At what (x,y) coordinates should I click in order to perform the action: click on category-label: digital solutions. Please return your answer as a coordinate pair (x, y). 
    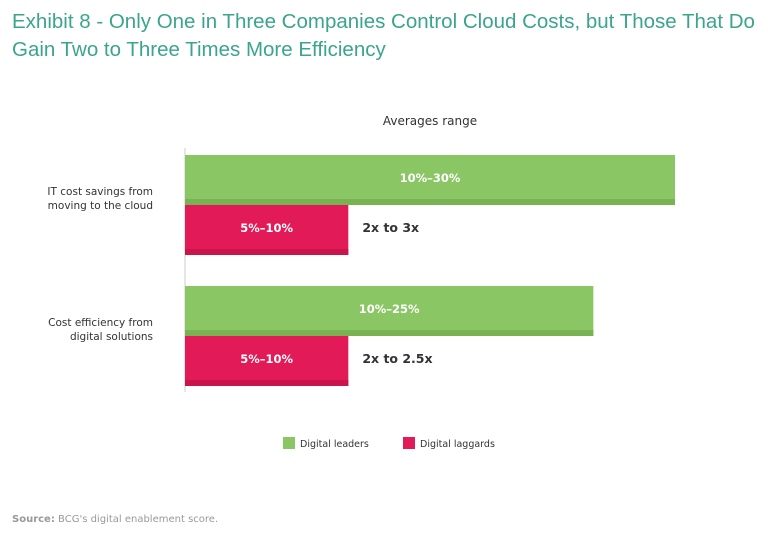
    Looking at the image, I should click on (111, 337).